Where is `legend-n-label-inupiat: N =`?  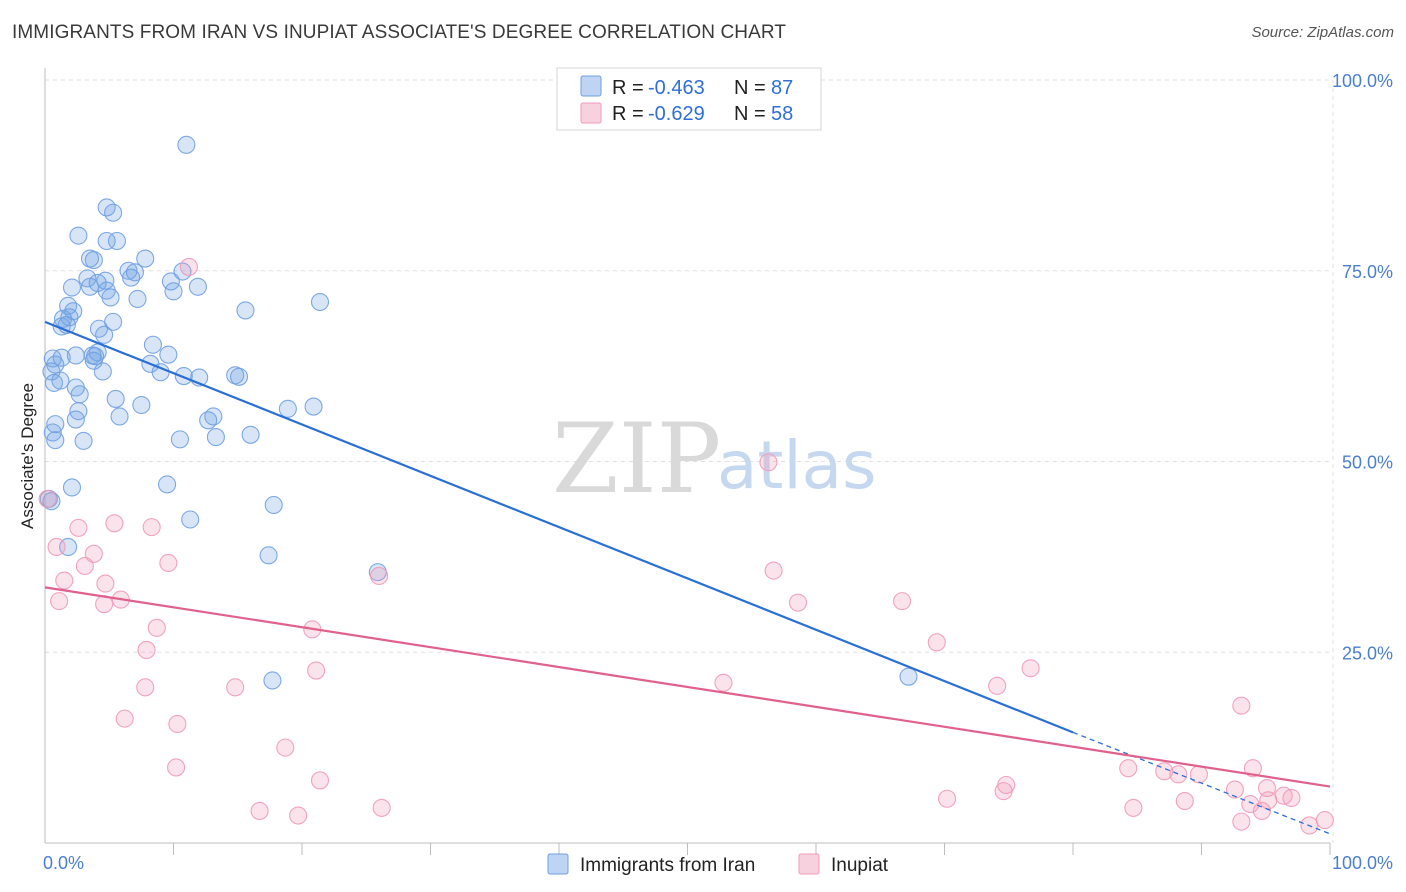 legend-n-label-inupiat: N = is located at coordinates (750, 114).